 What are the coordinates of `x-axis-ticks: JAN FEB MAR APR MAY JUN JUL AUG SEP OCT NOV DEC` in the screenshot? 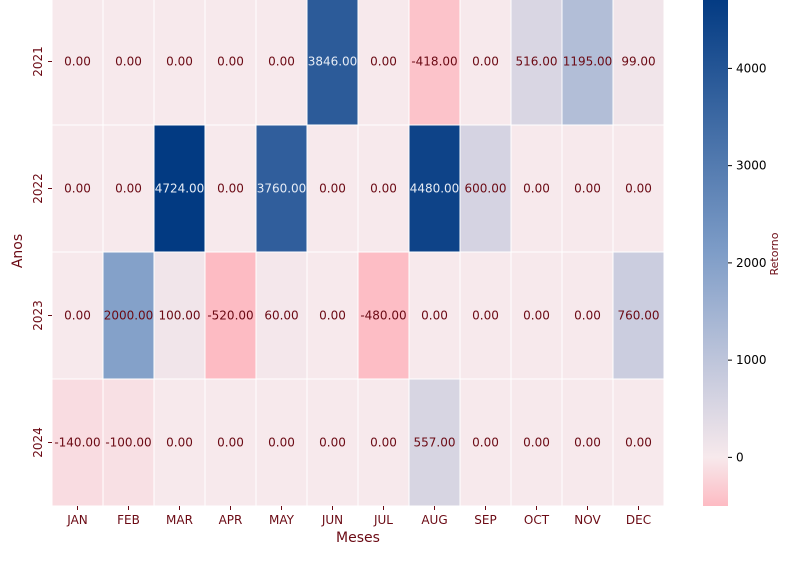 It's located at (358, 516).